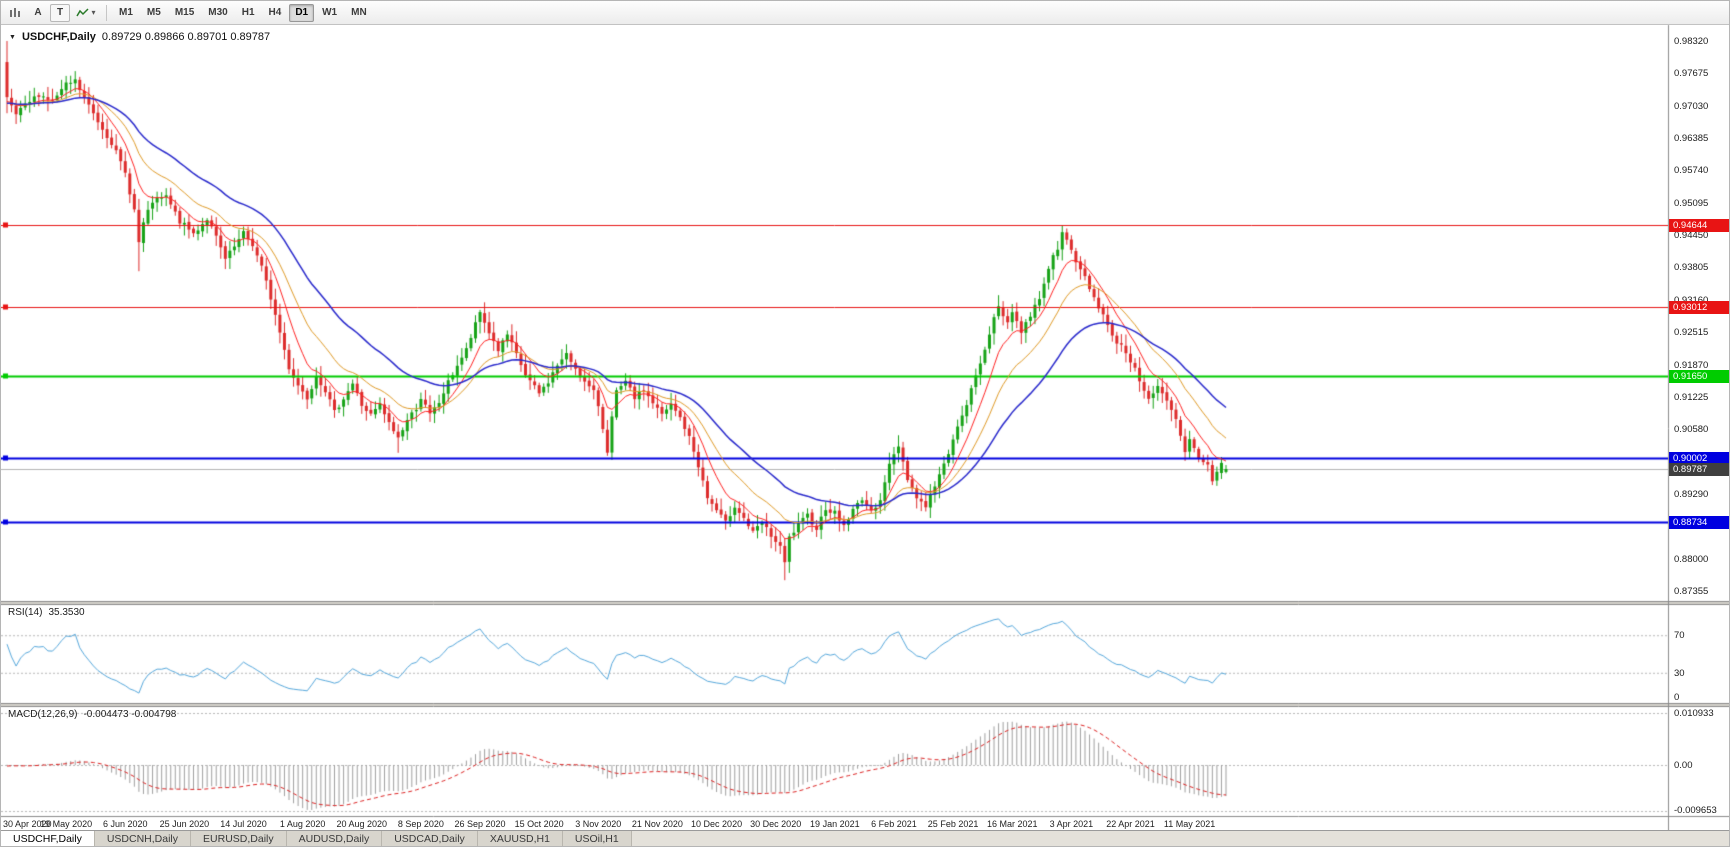 The image size is (1730, 847). What do you see at coordinates (248, 13) in the screenshot?
I see `timeframe-button-h1: H1` at bounding box center [248, 13].